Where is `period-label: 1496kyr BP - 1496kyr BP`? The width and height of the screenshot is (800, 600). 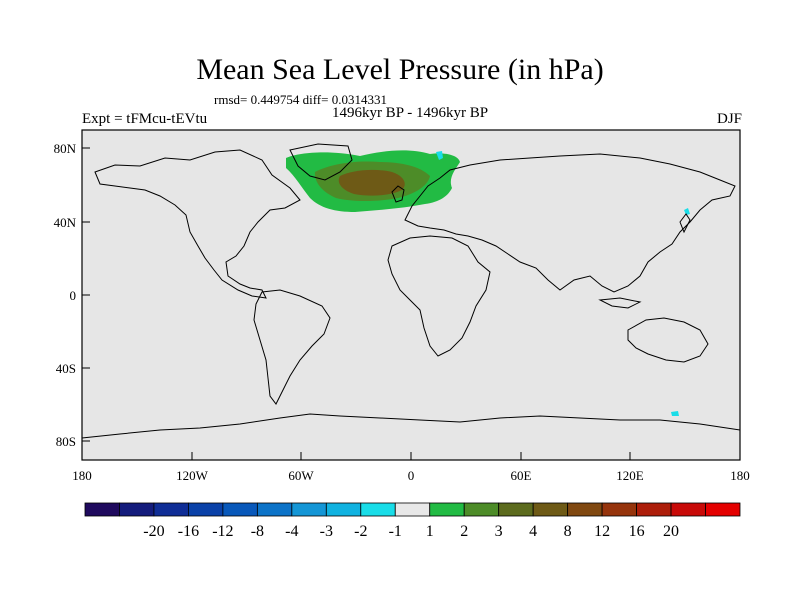
period-label: 1496kyr BP - 1496kyr BP is located at coordinates (410, 113).